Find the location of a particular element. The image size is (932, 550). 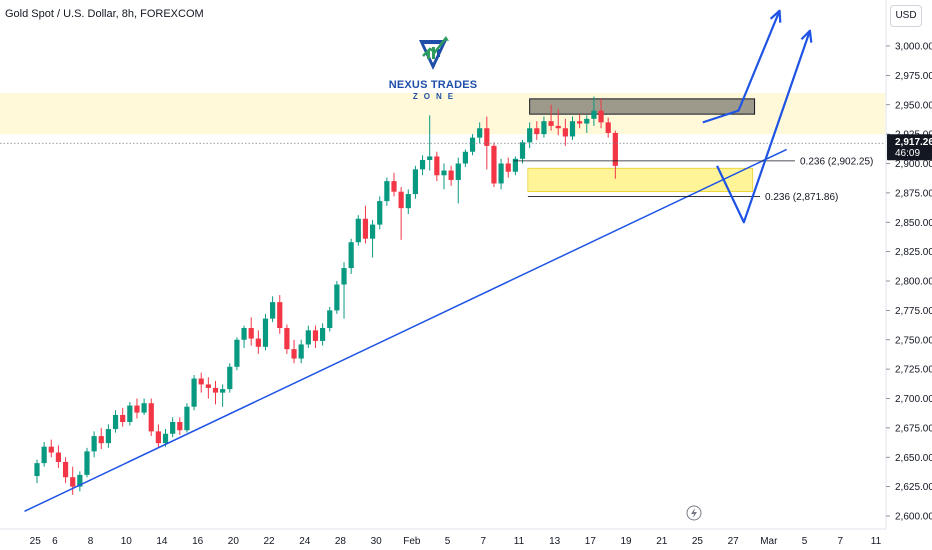

x-tick-label: 28 is located at coordinates (341, 541).